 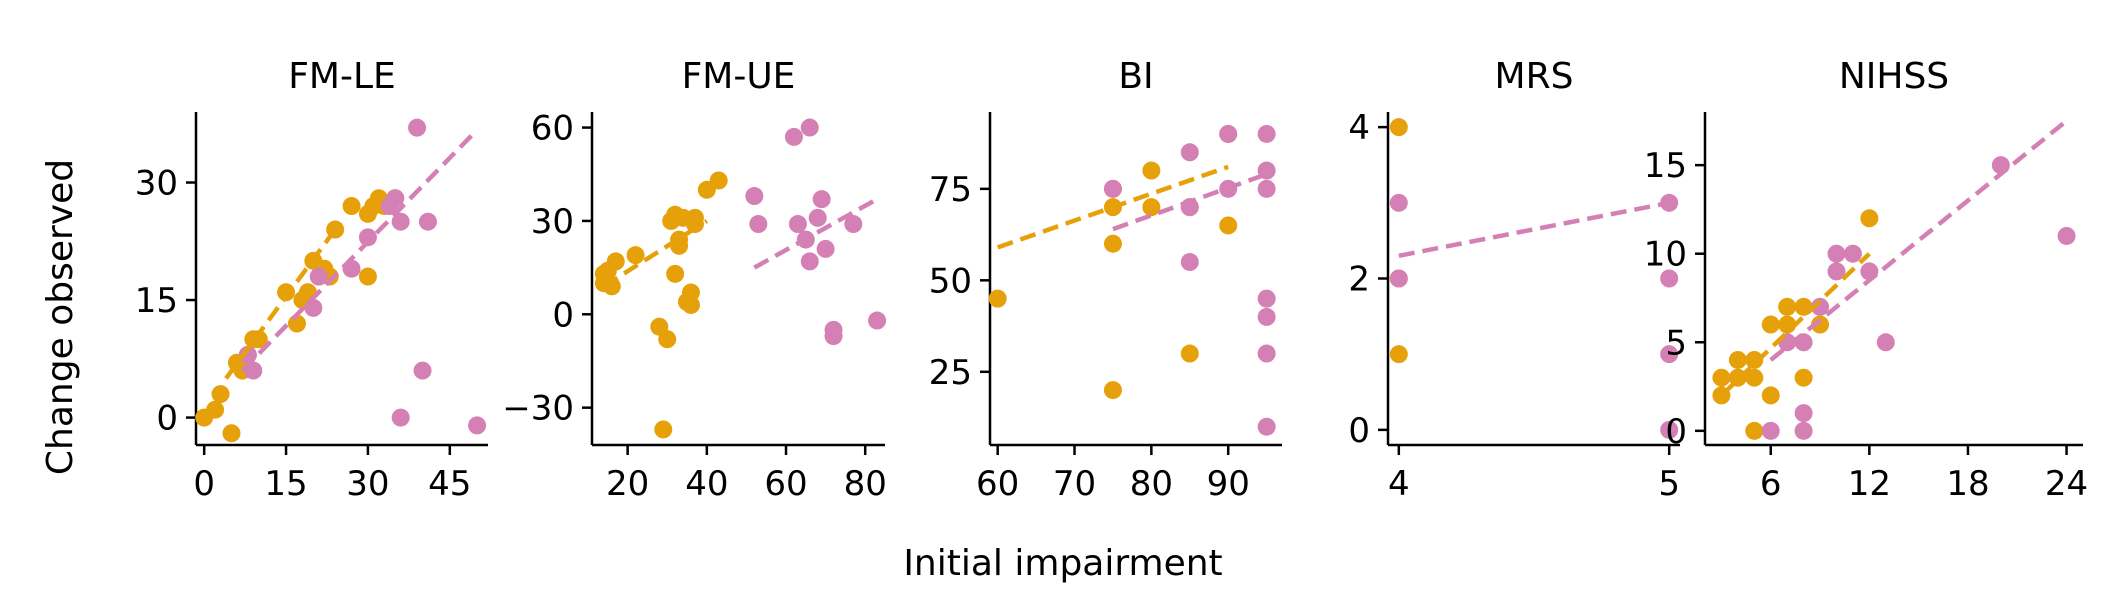 I want to click on panel-fm-ue: FM-UE −30 0 30 60 20 40 60 80, so click(x=694, y=280).